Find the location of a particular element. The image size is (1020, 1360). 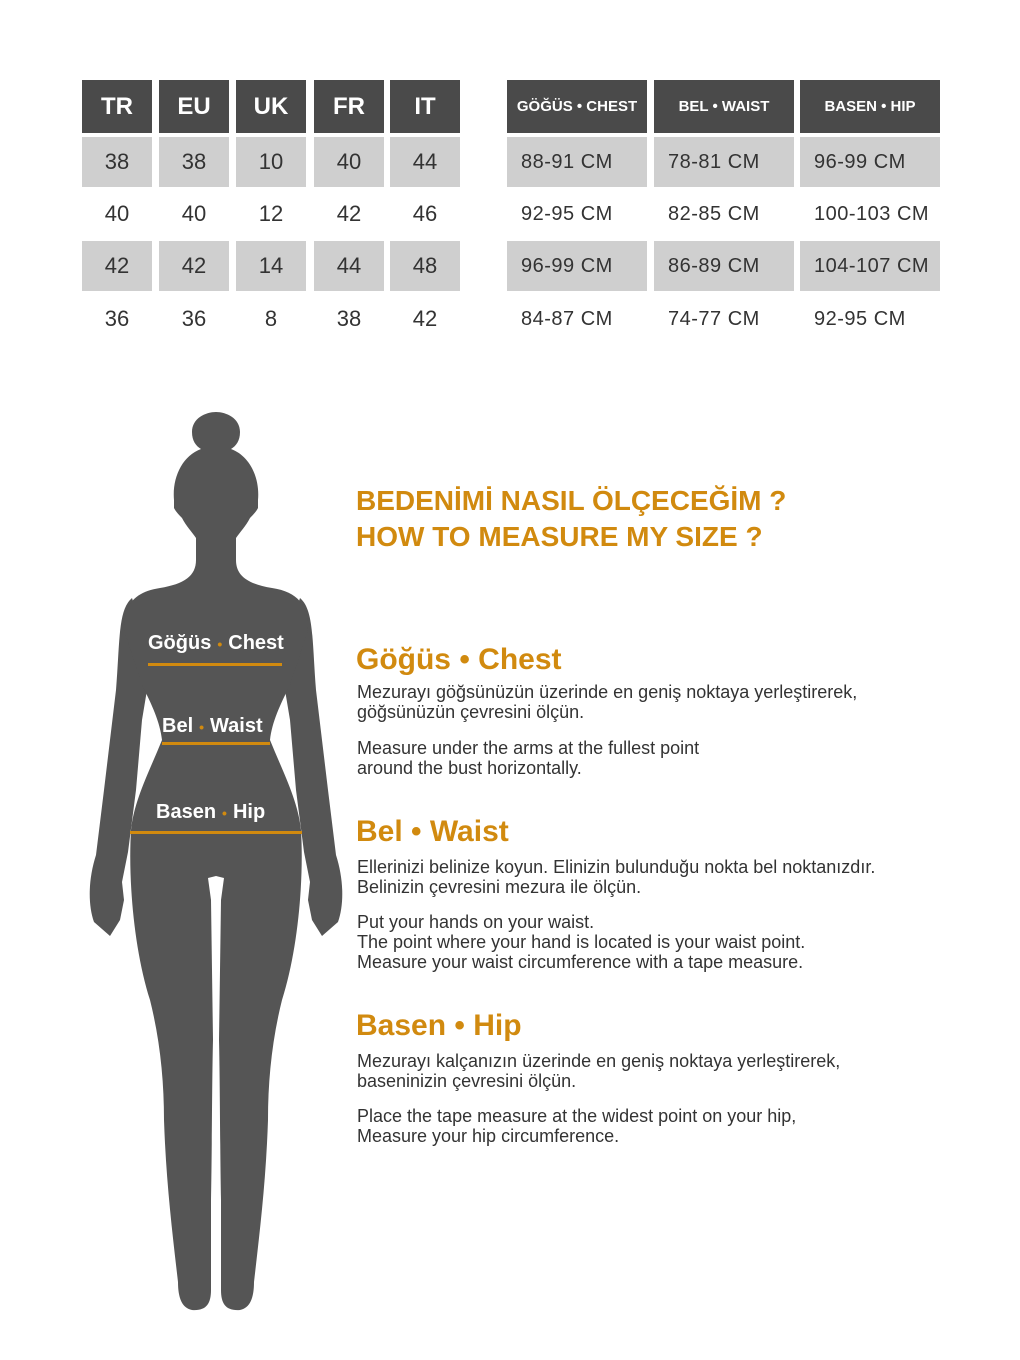

figure-label-waist: Bel • Waist is located at coordinates (212, 726).